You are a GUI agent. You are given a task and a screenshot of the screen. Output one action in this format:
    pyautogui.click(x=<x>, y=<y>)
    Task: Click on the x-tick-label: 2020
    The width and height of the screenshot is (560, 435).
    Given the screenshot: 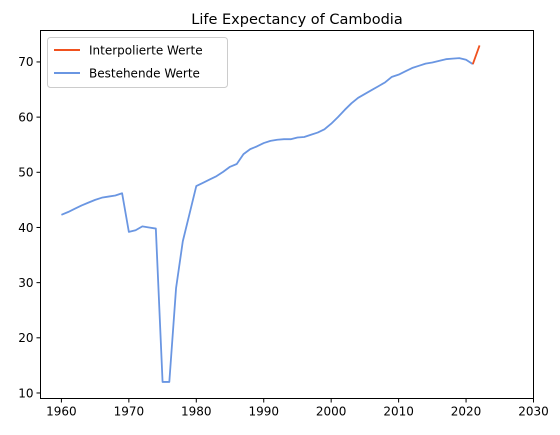 What is the action you would take?
    pyautogui.click(x=466, y=412)
    